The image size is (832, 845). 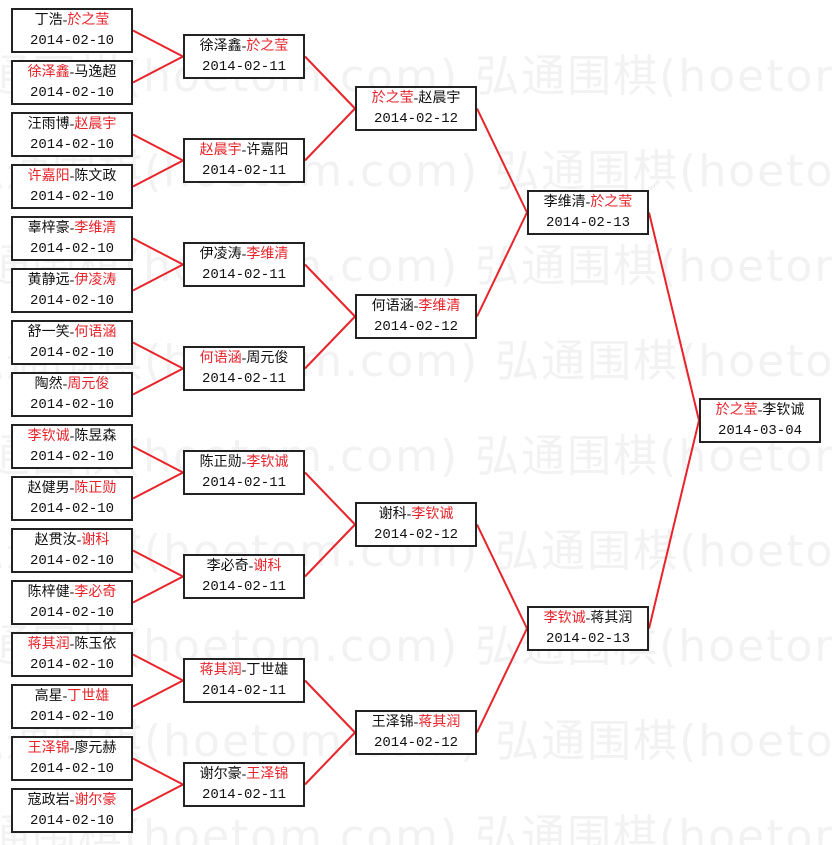 I want to click on player-1-name: 李钦诚, so click(x=48, y=436).